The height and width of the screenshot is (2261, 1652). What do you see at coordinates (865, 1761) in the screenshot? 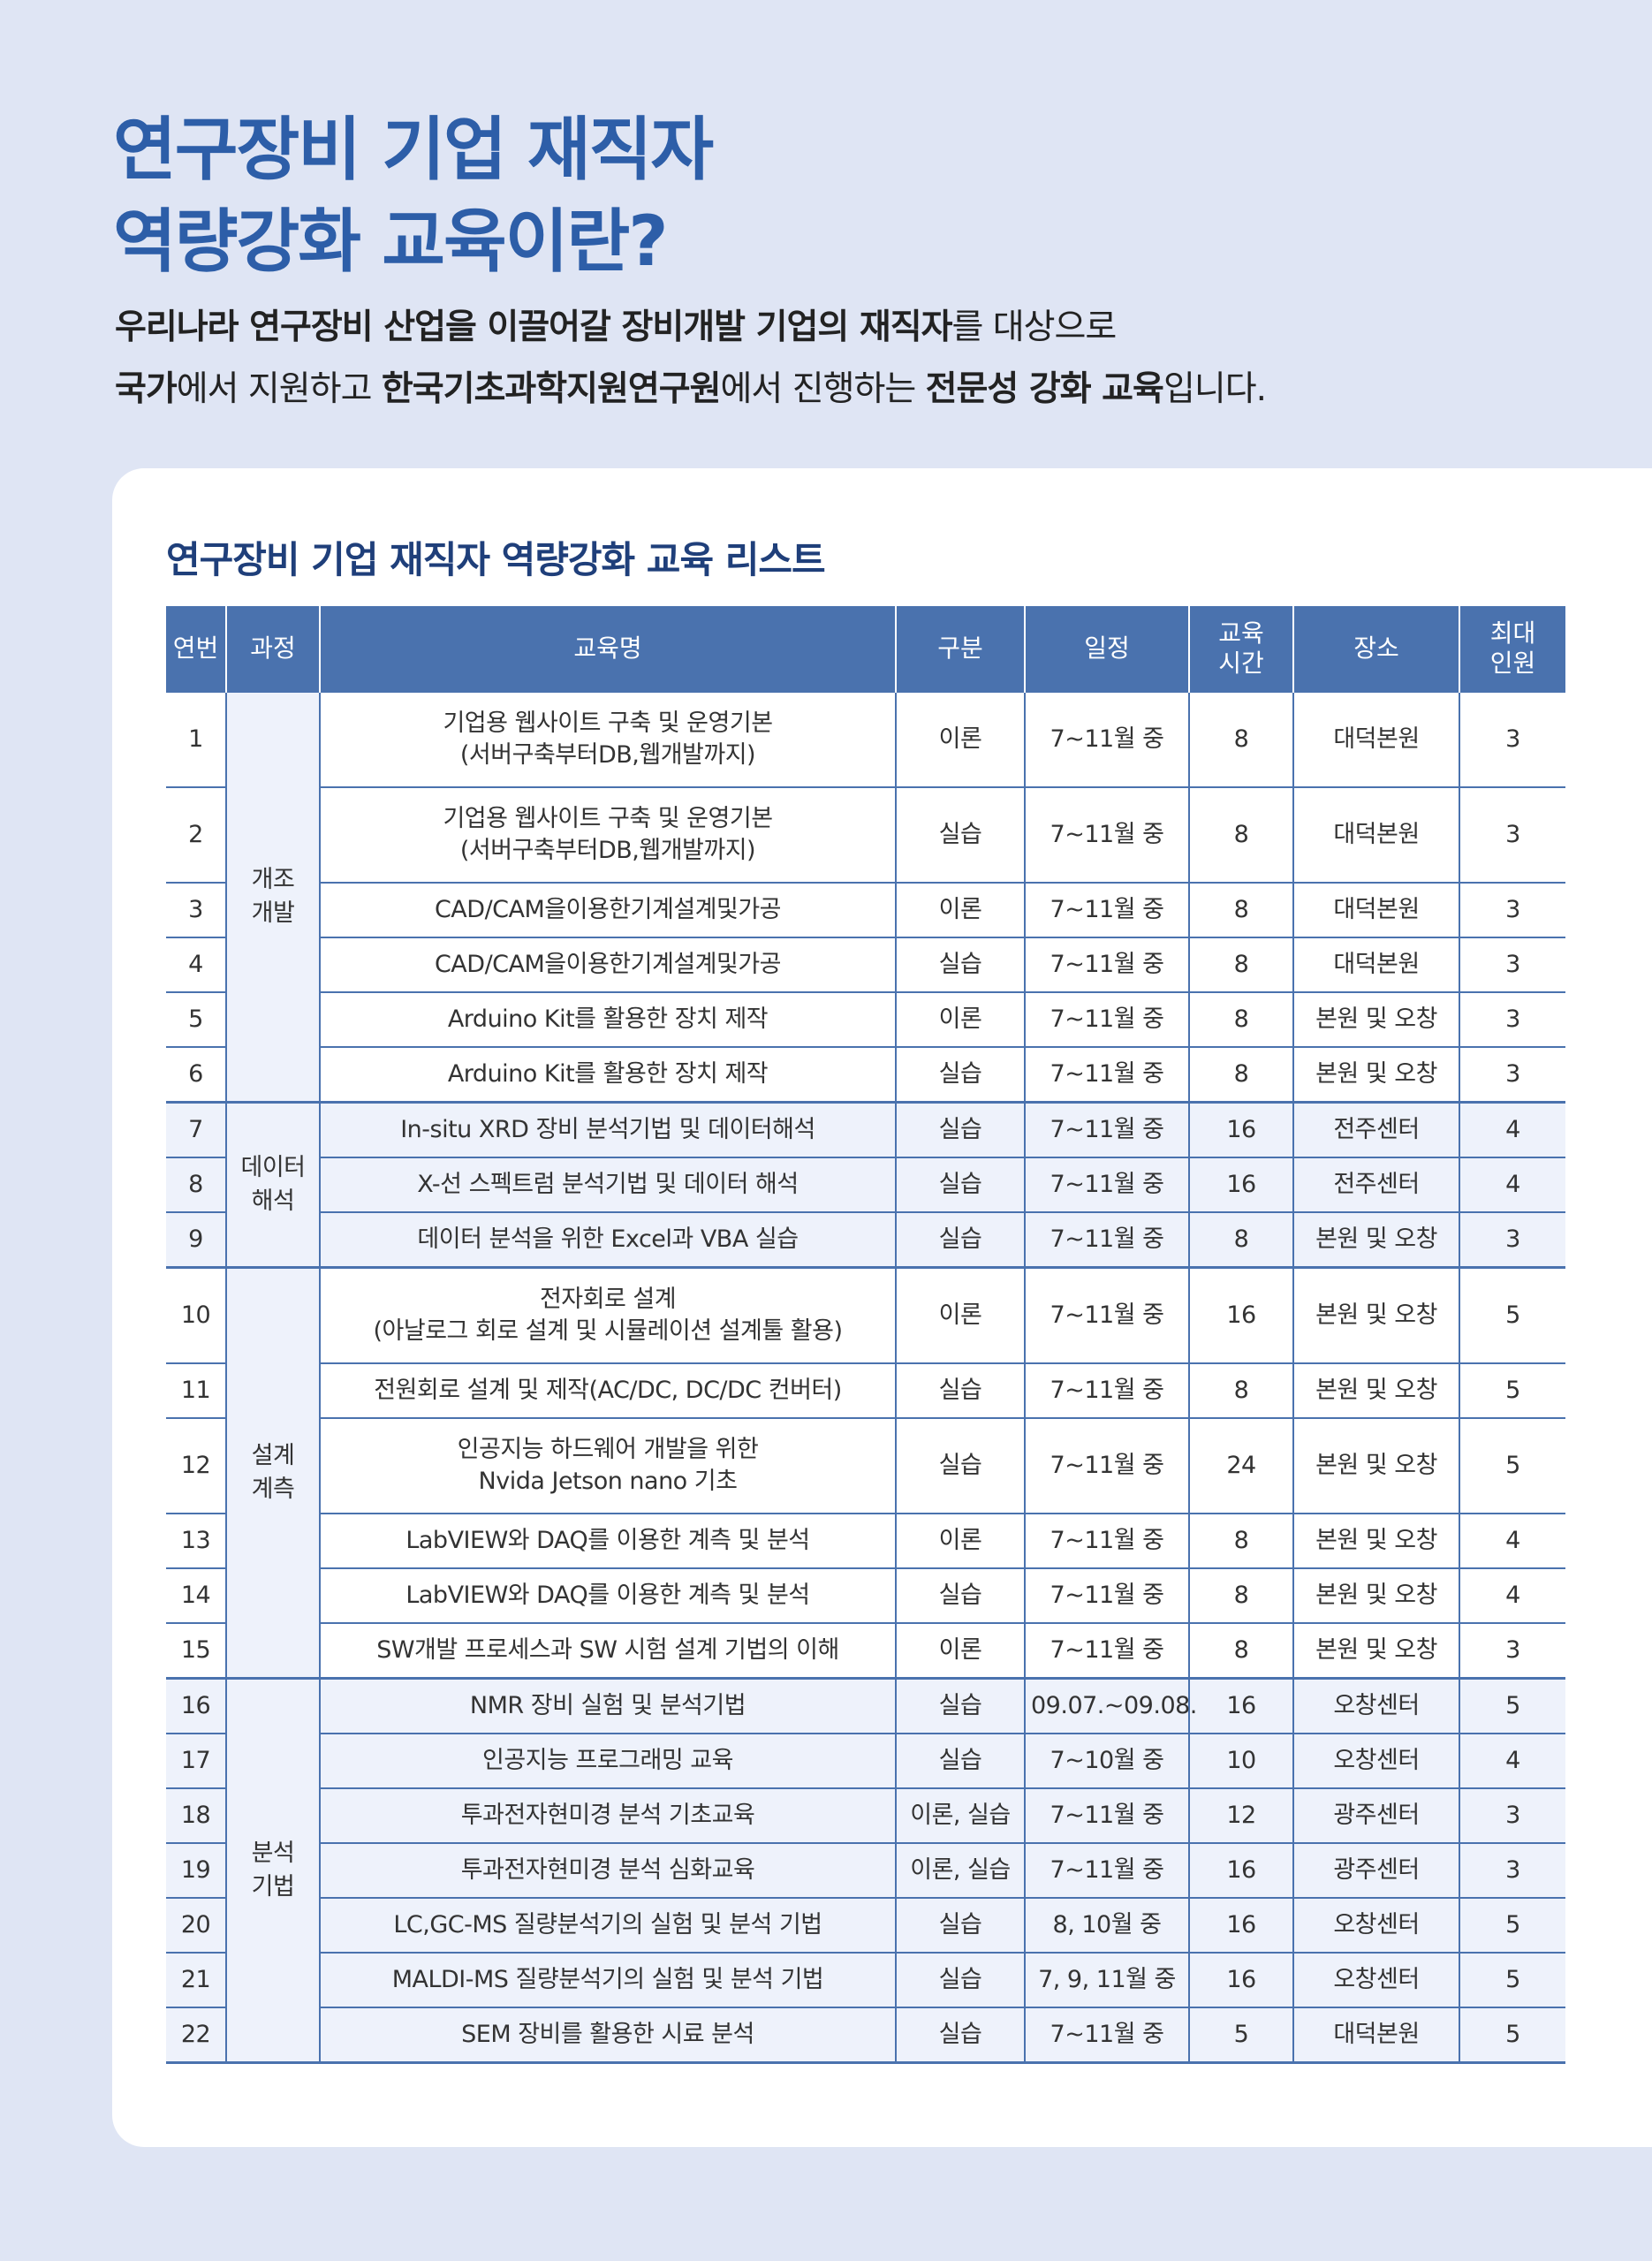
I see `table-row: 17 인공지능 프로그래밍 교육 실습 7~10월 중 10 오창센터 4` at bounding box center [865, 1761].